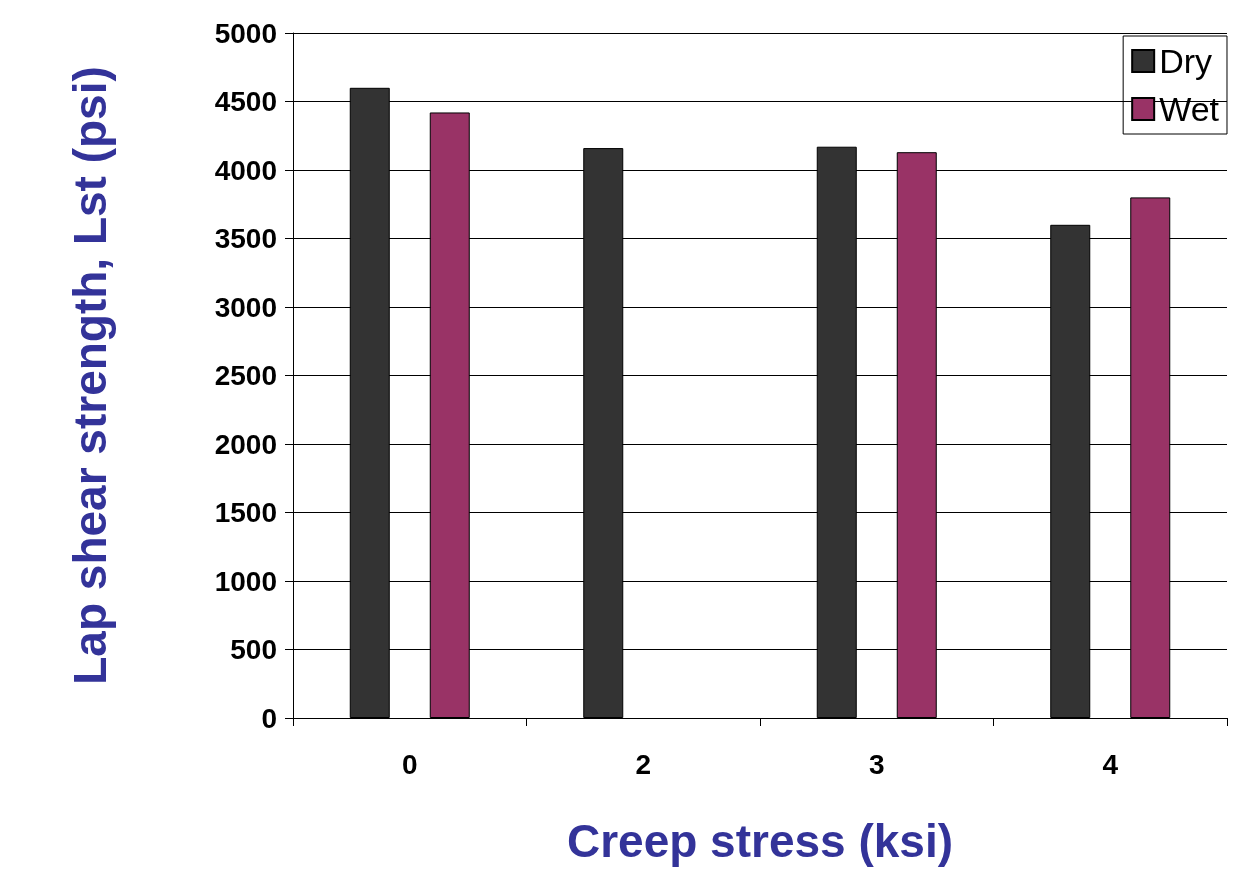 The width and height of the screenshot is (1245, 877). I want to click on y-tick-label: 4500, so click(245, 101).